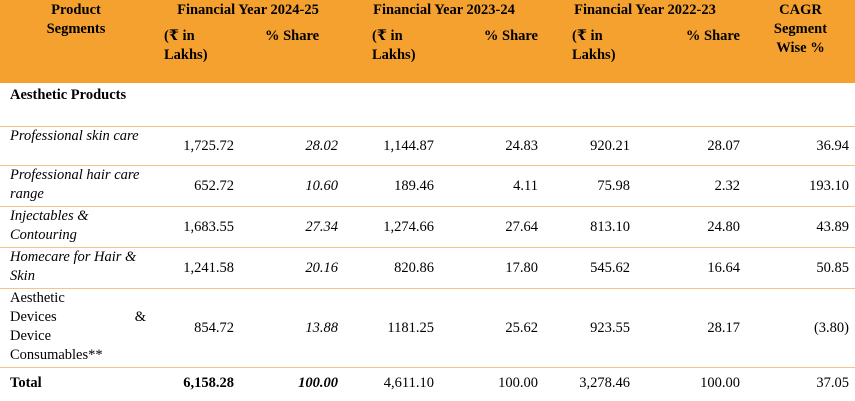 The image size is (855, 401). I want to click on share-2022-23: 16.64, so click(723, 267).